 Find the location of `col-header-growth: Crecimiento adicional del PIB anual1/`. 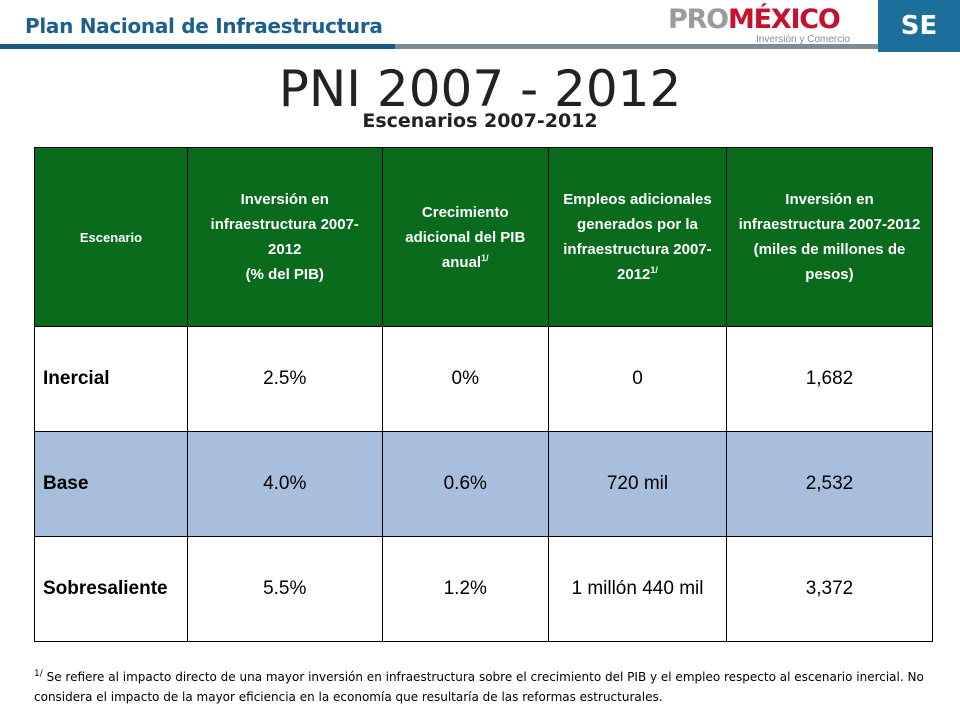

col-header-growth: Crecimiento adicional del PIB anual1/ is located at coordinates (465, 237).